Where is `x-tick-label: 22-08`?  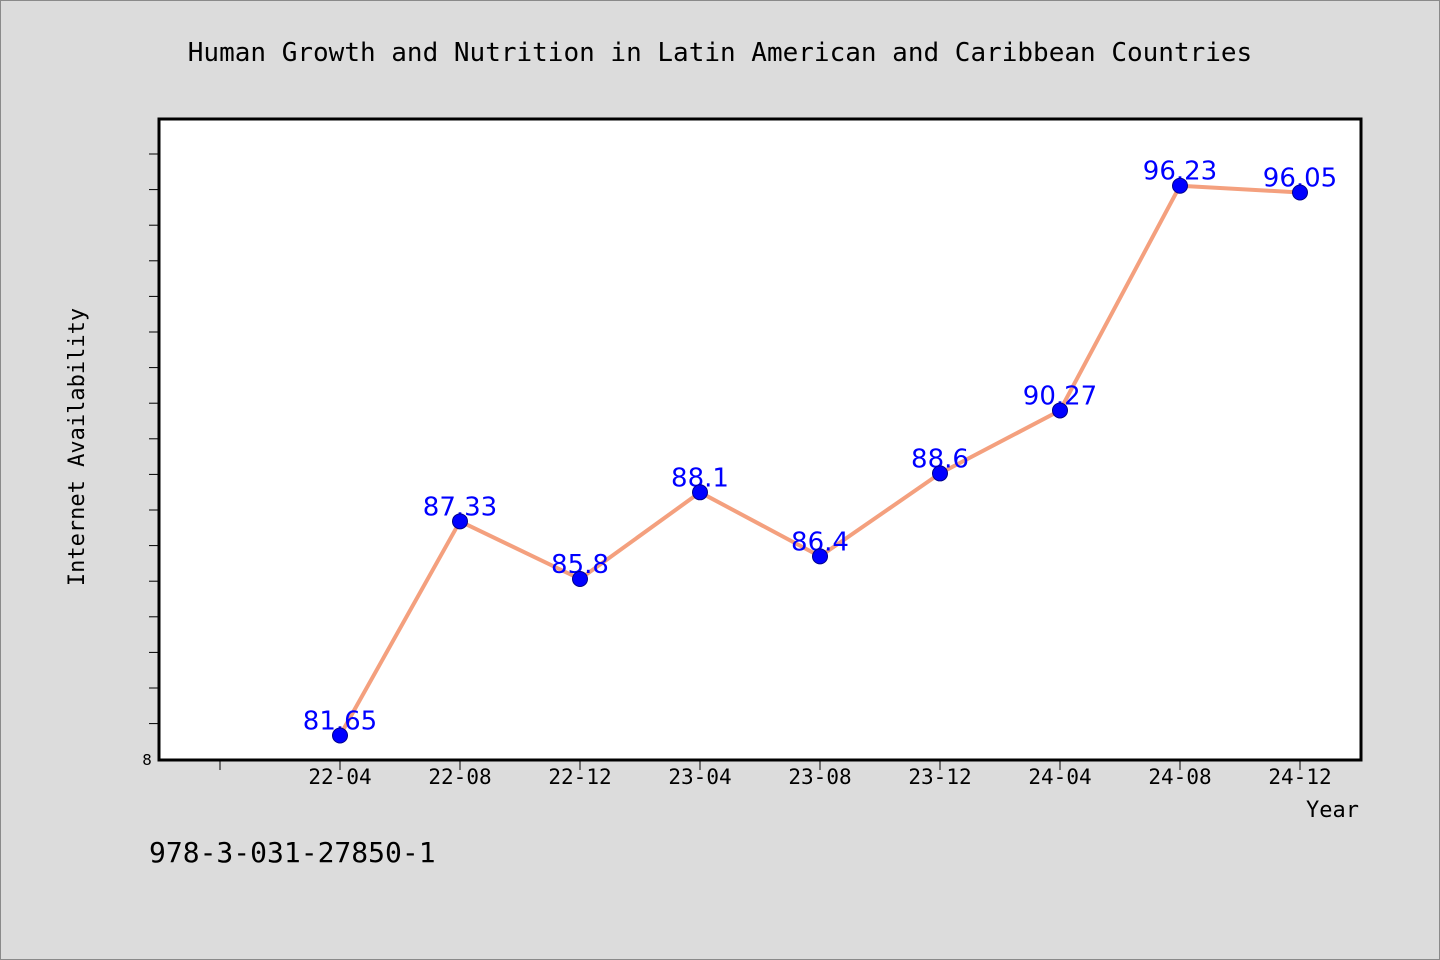 x-tick-label: 22-08 is located at coordinates (459, 777).